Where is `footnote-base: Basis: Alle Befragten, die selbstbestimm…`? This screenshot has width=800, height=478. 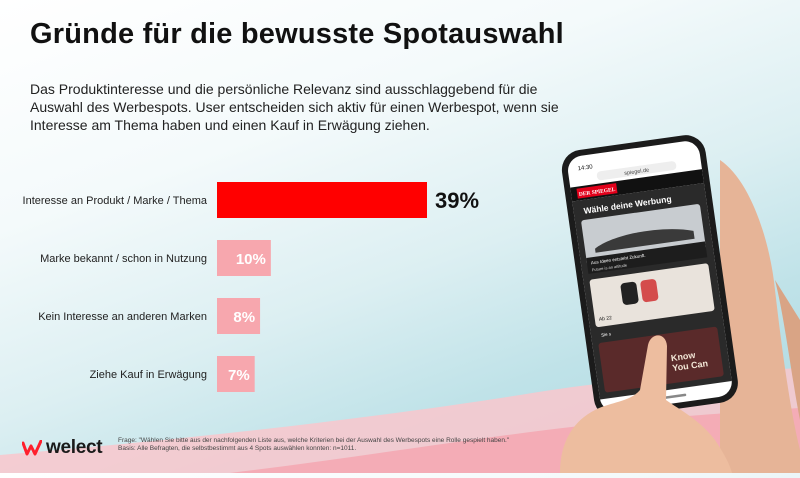 footnote-base: Basis: Alle Befragten, die selbstbestimm… is located at coordinates (237, 448).